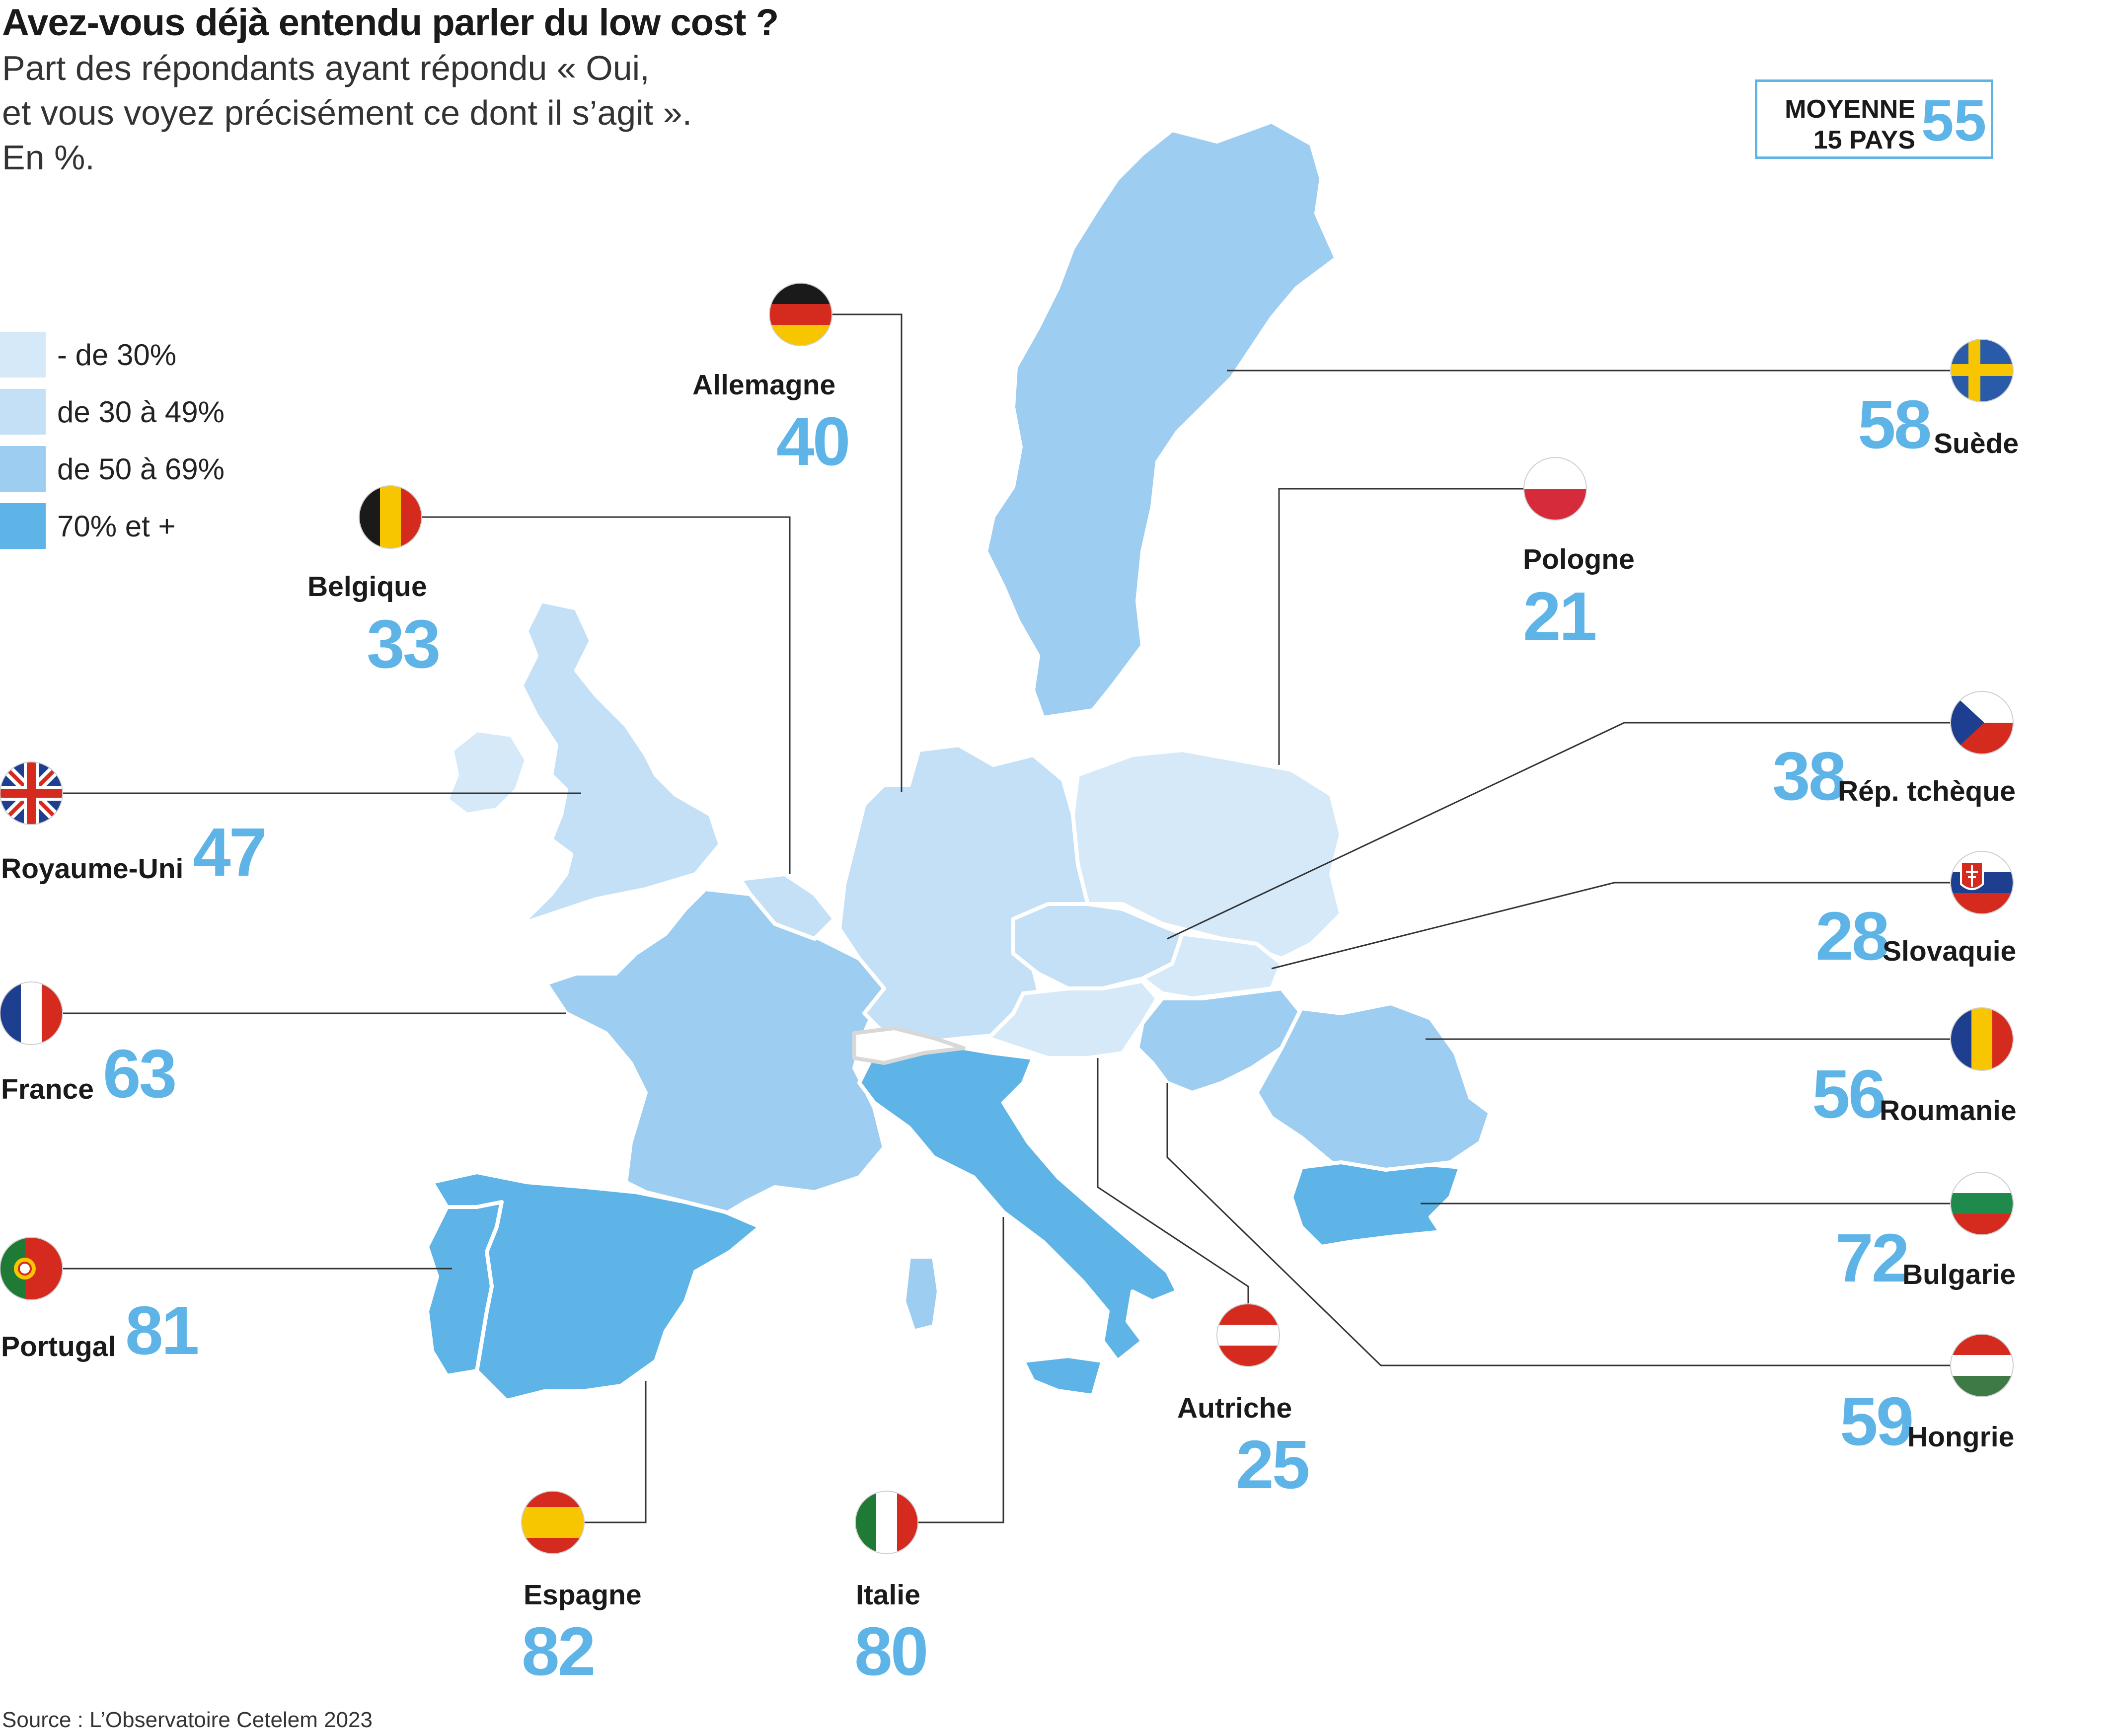 Image resolution: width=2111 pixels, height=1736 pixels. I want to click on sweden-shape, so click(1161, 420).